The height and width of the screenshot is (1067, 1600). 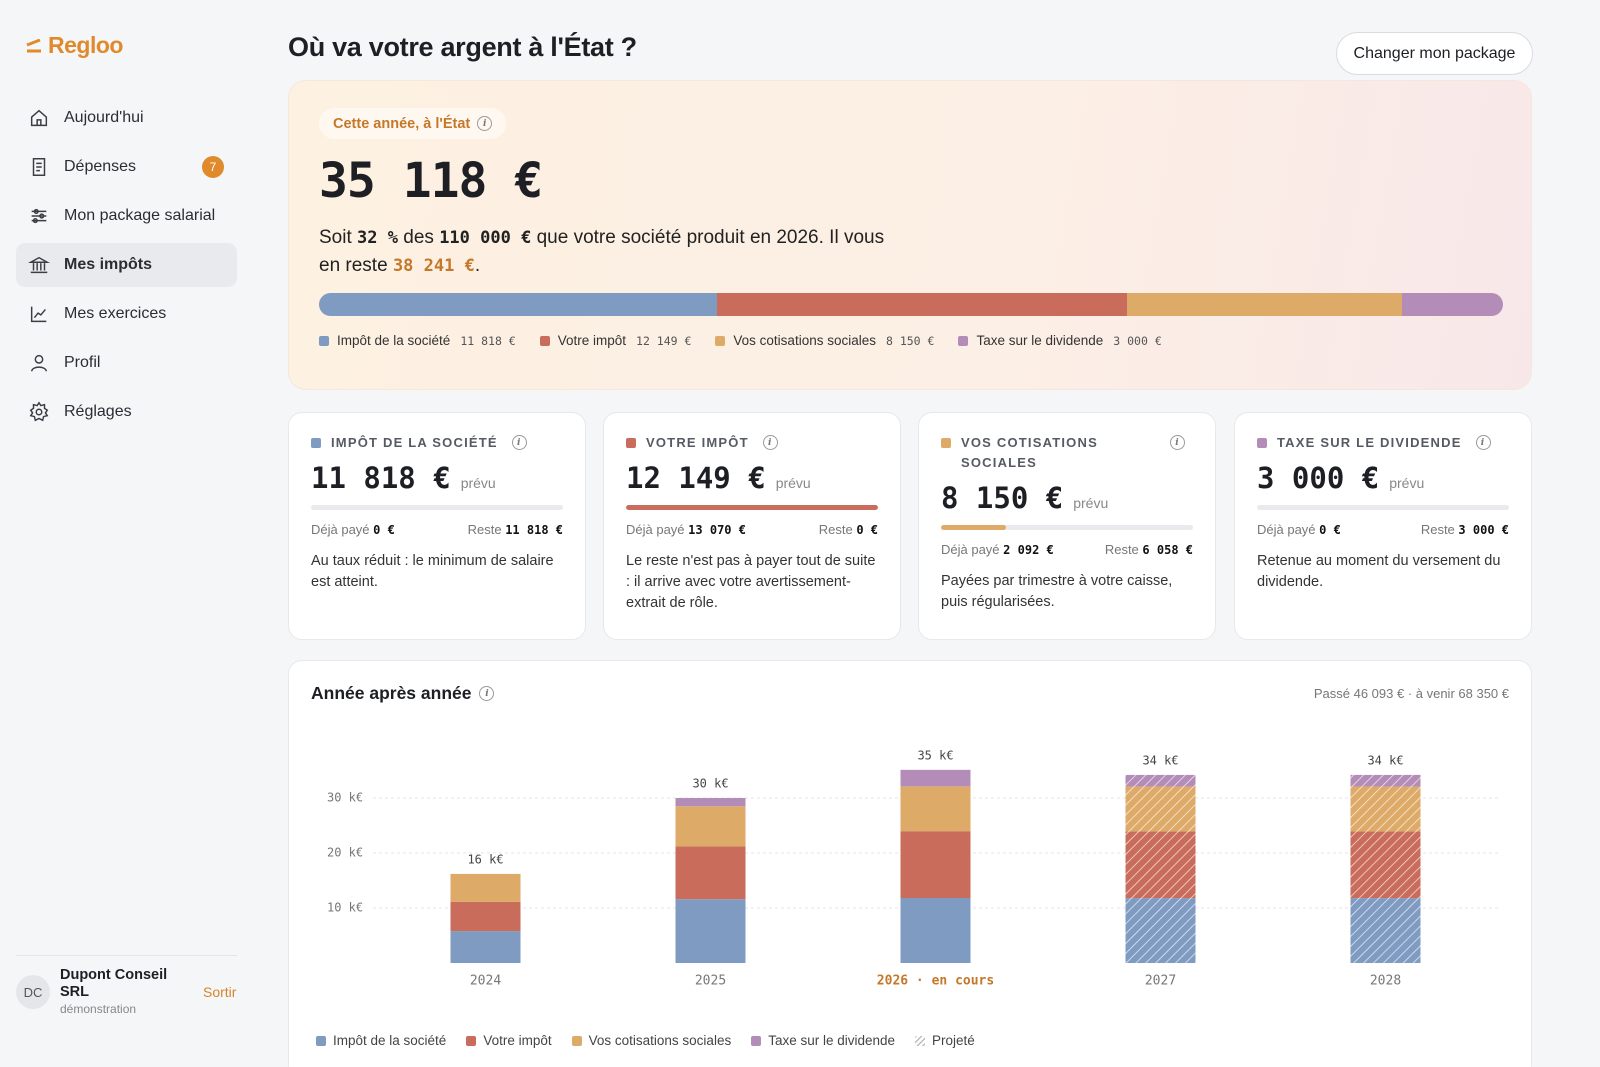 What do you see at coordinates (592, 340) in the screenshot?
I see `legend-label: Votre impôt` at bounding box center [592, 340].